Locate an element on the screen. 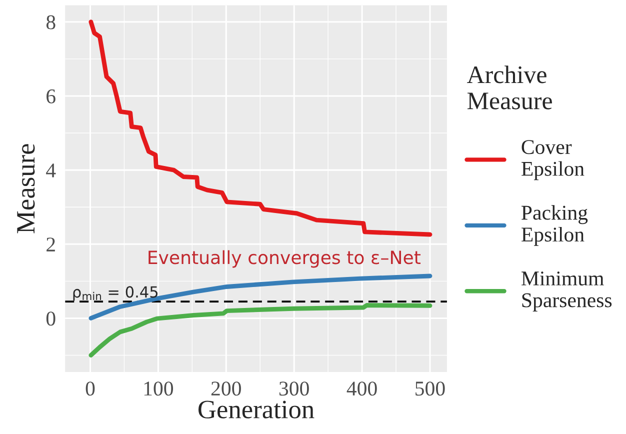  legend-label: Packing Epsilon is located at coordinates (555, 225).